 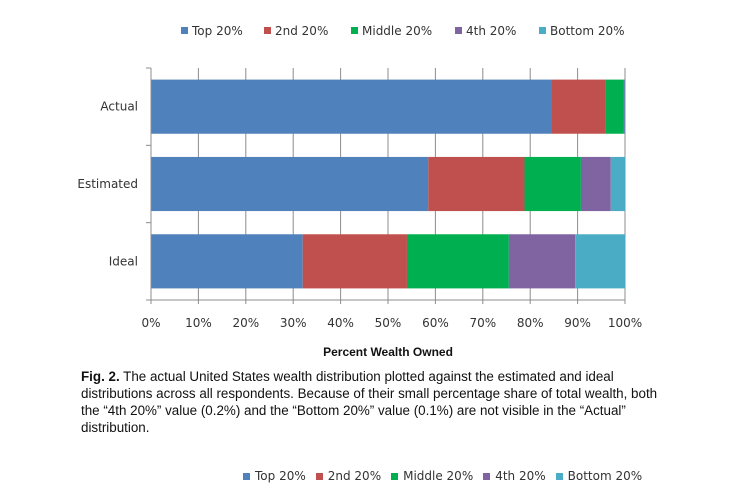 I want to click on x-tick-label: 30%, so click(x=293, y=323).